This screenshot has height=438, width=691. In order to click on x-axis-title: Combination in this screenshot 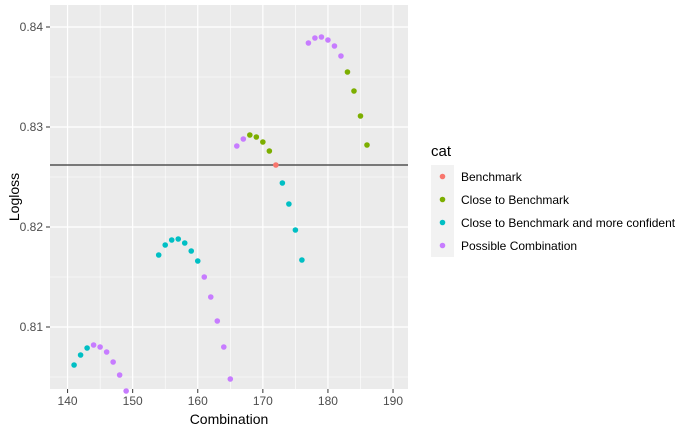, I will do `click(229, 419)`.